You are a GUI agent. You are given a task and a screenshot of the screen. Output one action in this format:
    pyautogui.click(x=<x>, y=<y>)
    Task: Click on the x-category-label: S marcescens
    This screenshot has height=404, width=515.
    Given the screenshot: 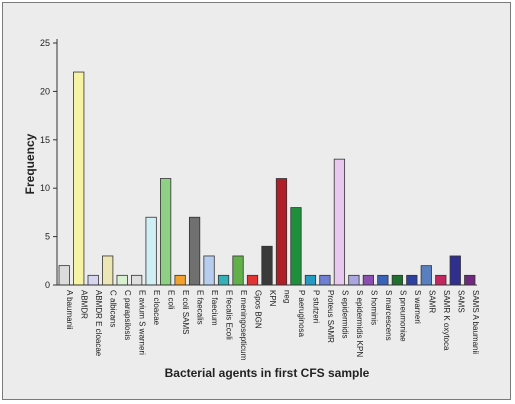 What is the action you would take?
    pyautogui.click(x=388, y=315)
    